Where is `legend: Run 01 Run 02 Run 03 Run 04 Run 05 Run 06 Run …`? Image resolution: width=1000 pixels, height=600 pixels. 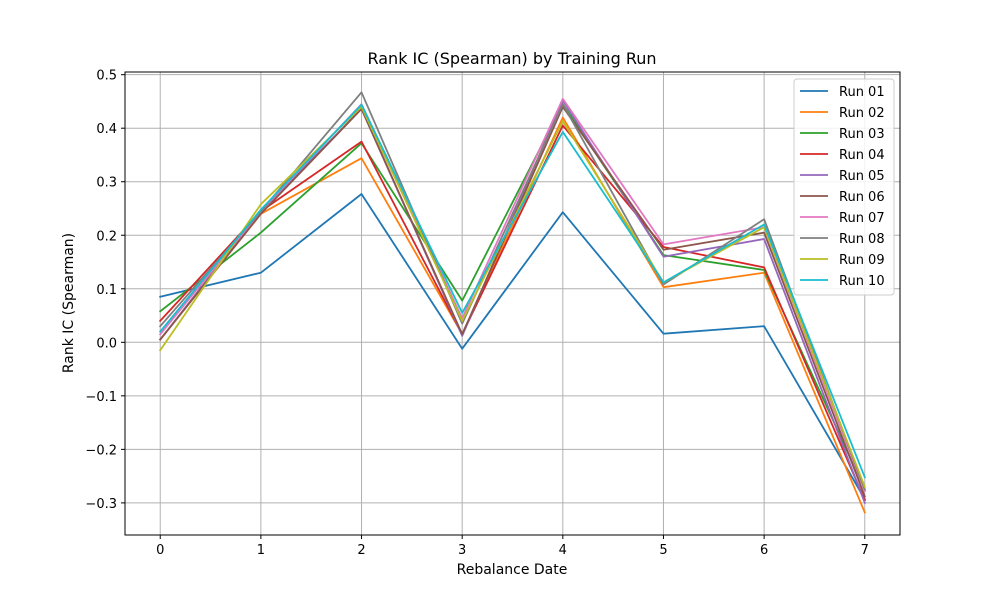
legend: Run 01 Run 02 Run 03 Run 04 Run 05 Run 06 Run … is located at coordinates (844, 187).